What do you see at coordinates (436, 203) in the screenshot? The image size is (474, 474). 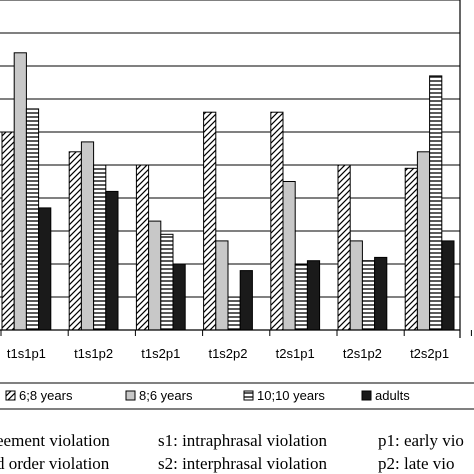 I see `bar-t2s2p1-10-10-years` at bounding box center [436, 203].